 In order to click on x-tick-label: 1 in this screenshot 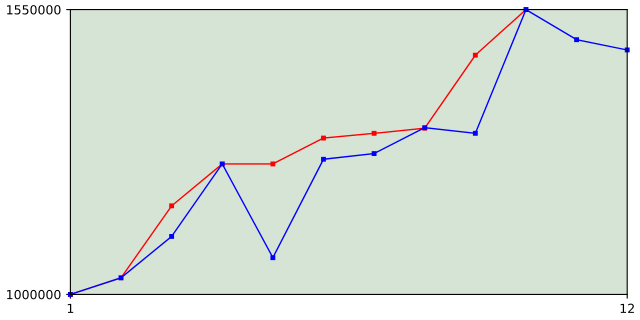, I will do `click(71, 308)`.